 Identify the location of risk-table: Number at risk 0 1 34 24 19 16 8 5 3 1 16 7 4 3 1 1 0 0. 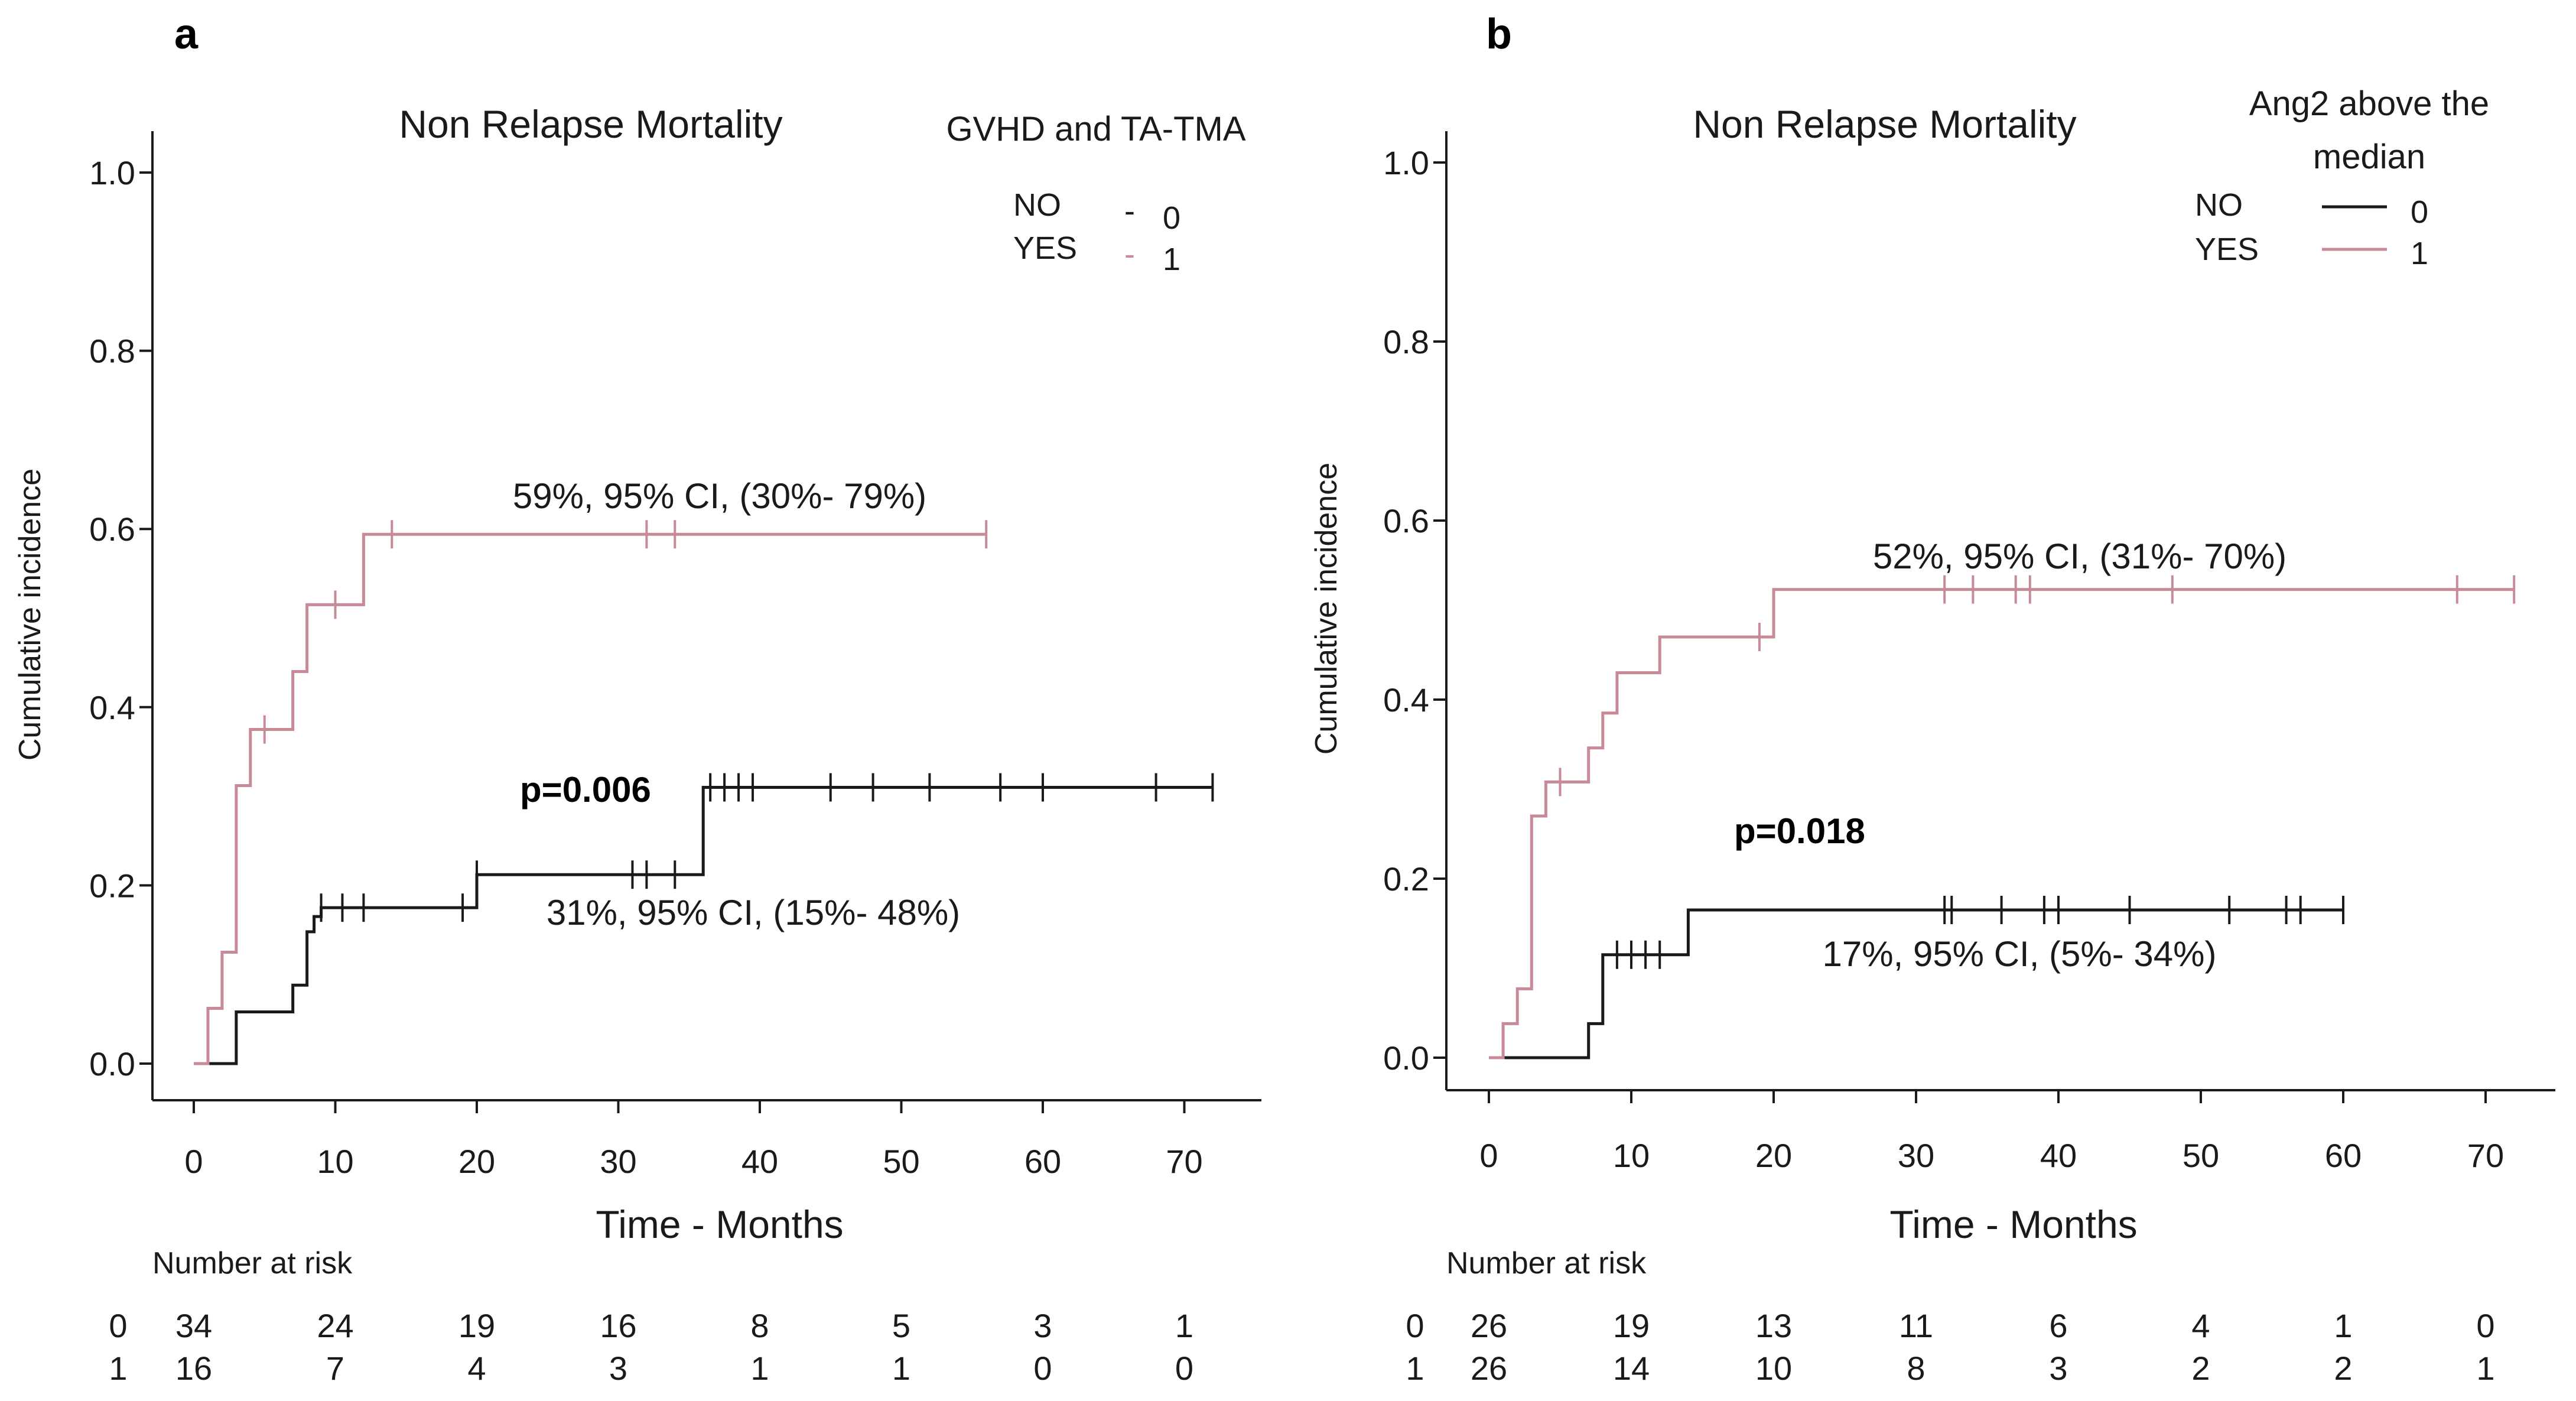
(651, 1316).